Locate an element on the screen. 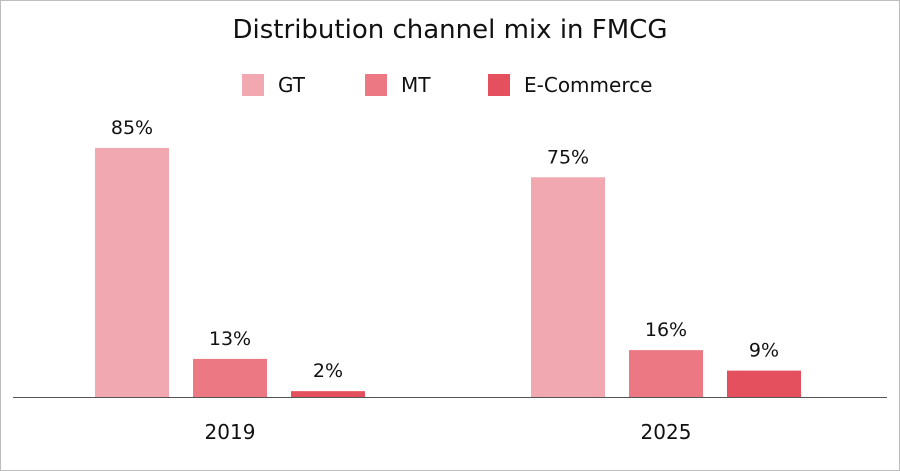 The width and height of the screenshot is (900, 471). x-tick-label: 2019 is located at coordinates (230, 432).